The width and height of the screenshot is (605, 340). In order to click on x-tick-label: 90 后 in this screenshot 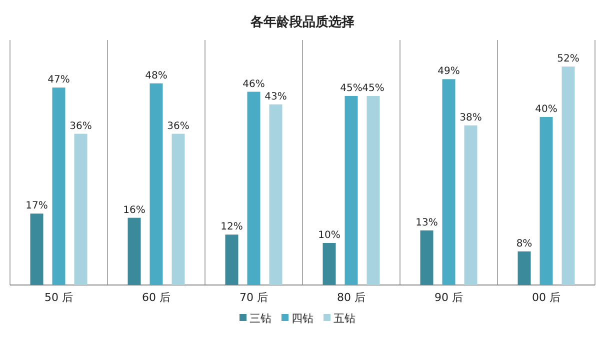, I will do `click(448, 297)`.